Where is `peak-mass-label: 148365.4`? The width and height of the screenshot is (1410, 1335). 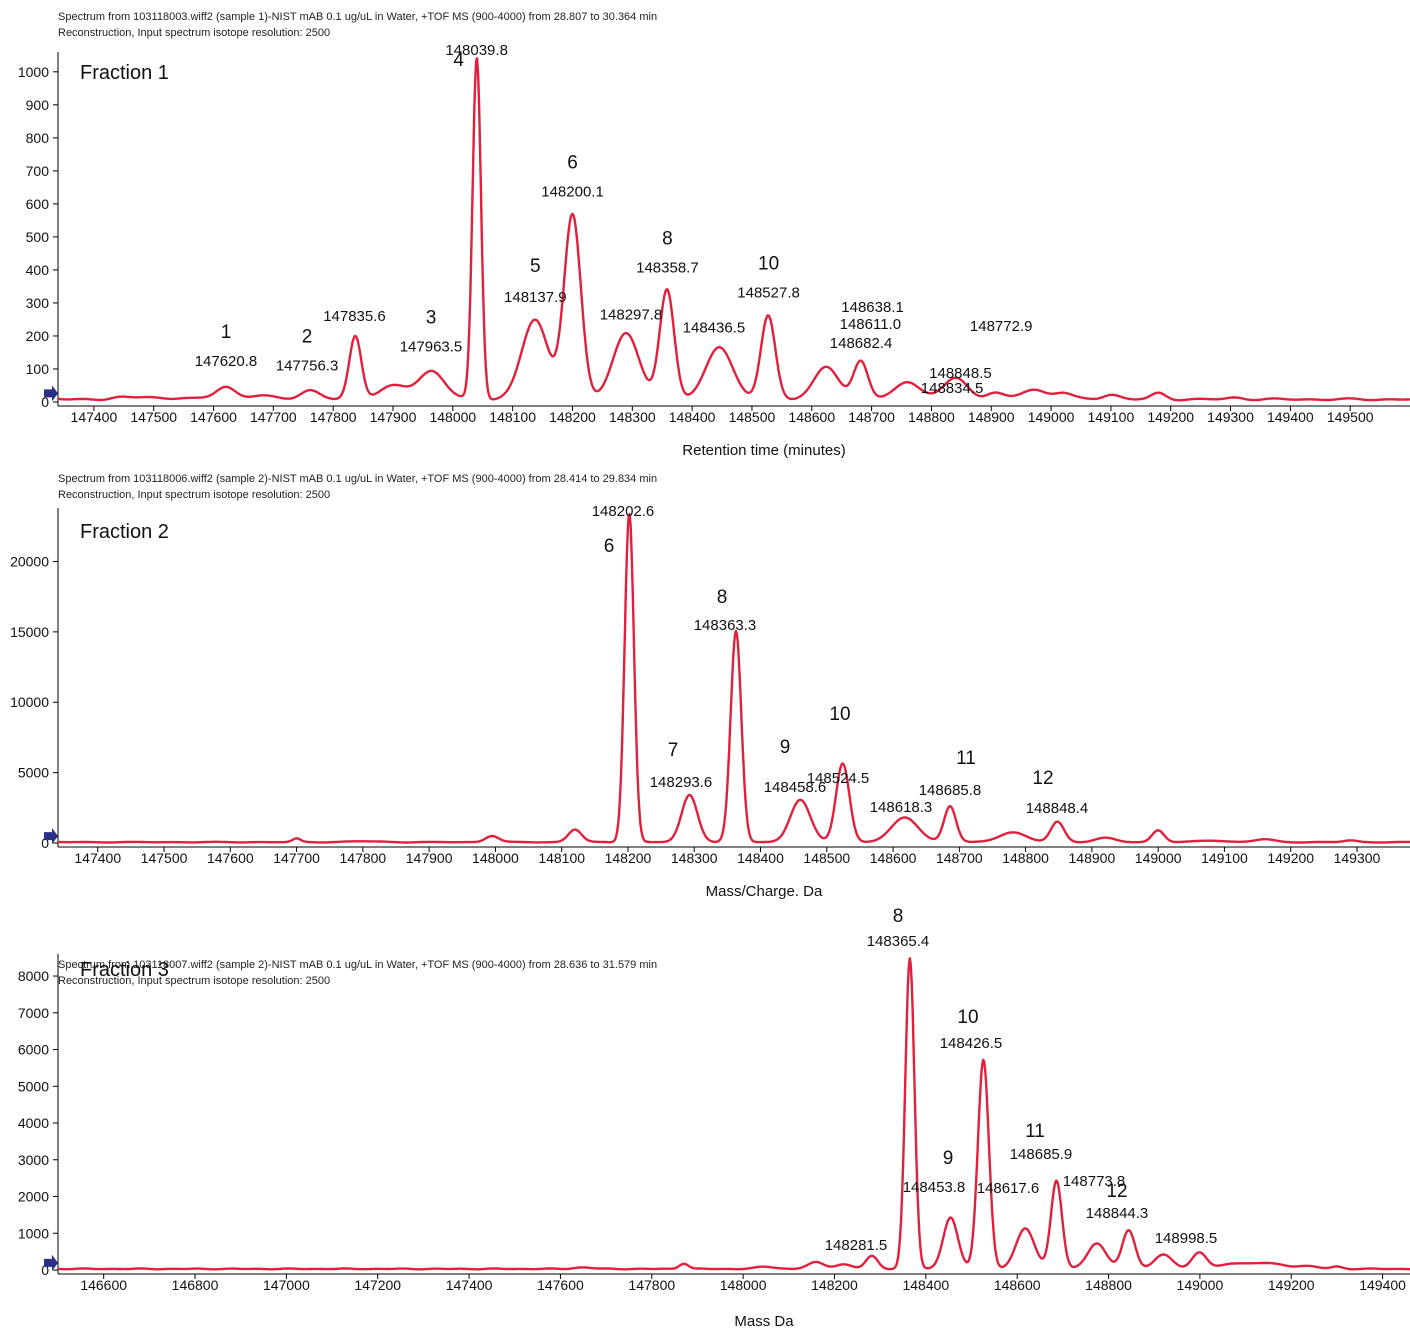 peak-mass-label: 148365.4 is located at coordinates (898, 941).